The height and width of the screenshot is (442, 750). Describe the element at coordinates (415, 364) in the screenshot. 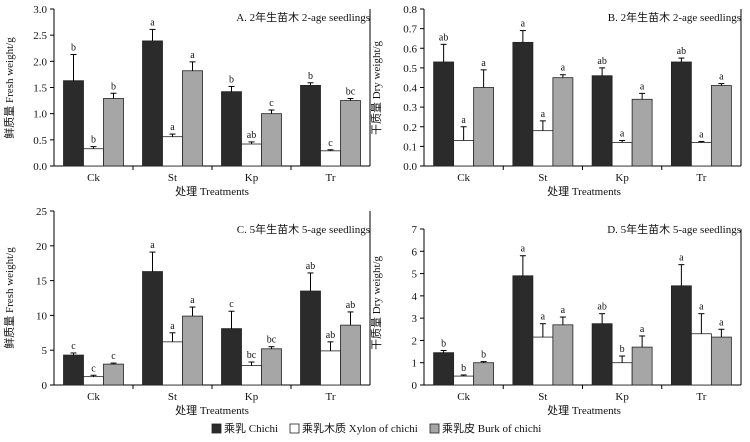

I see `panel-d-ytick-label: 1` at that location.